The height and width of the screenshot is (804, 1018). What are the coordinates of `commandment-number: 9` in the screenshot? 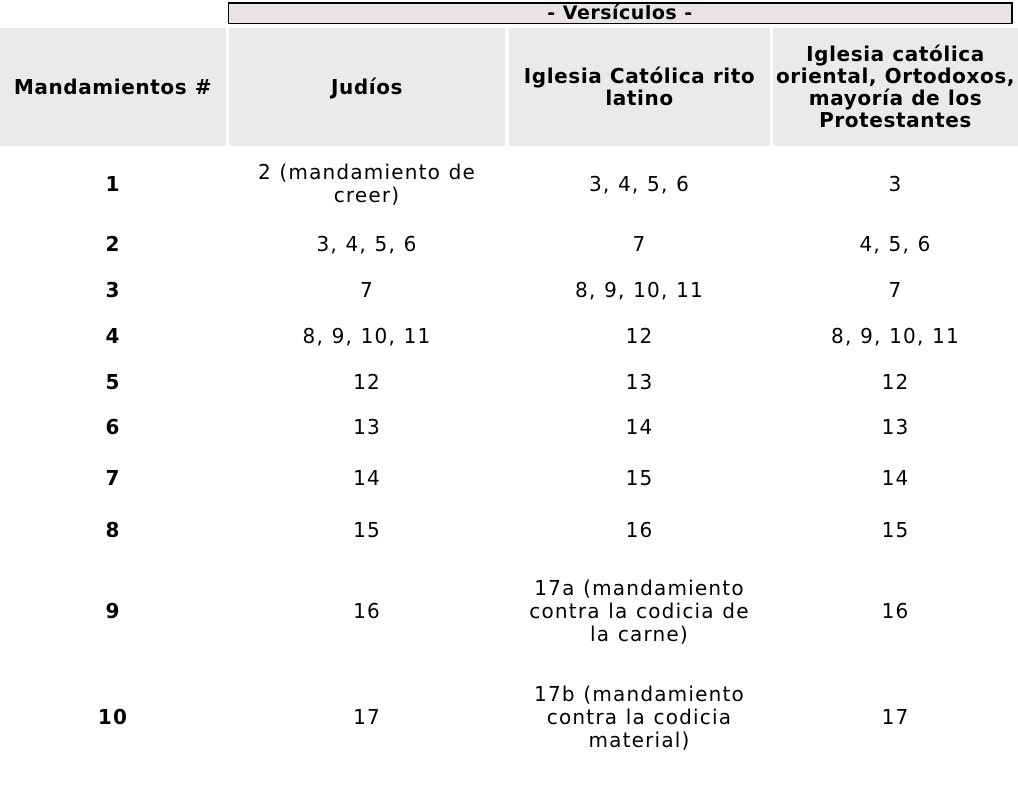 It's located at (113, 610).